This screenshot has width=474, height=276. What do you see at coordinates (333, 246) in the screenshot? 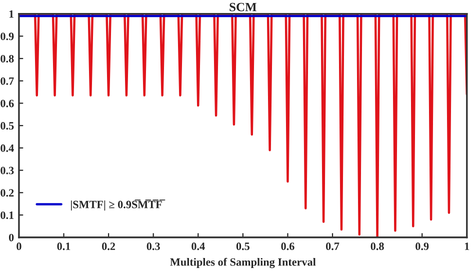
I see `x-tick-label: 0.7` at bounding box center [333, 246].